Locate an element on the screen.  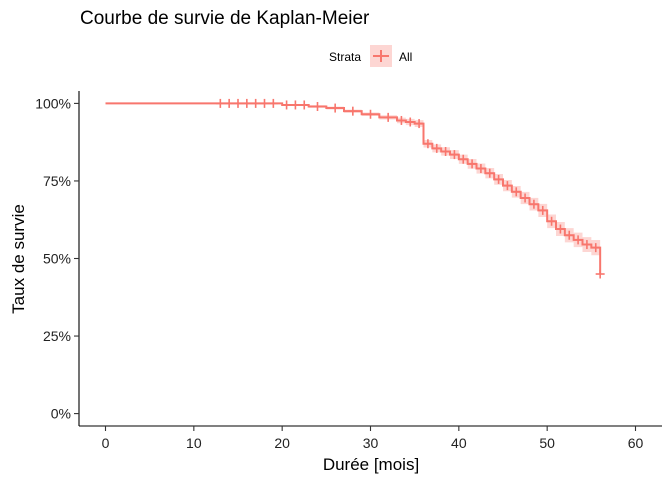
legend: Strata All is located at coordinates (370, 56).